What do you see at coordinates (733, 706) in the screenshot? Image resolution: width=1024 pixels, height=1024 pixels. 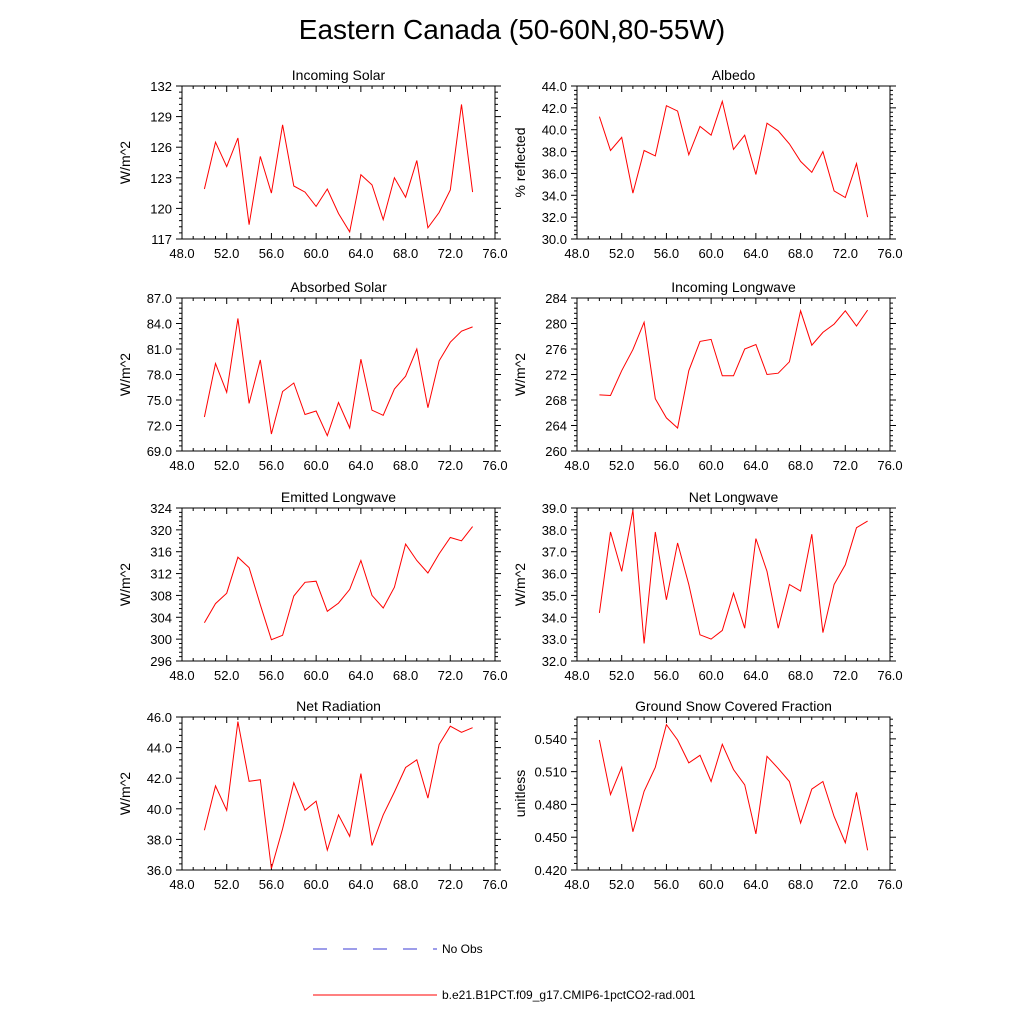 I see `panel-title: Ground Snow Covered Fraction` at bounding box center [733, 706].